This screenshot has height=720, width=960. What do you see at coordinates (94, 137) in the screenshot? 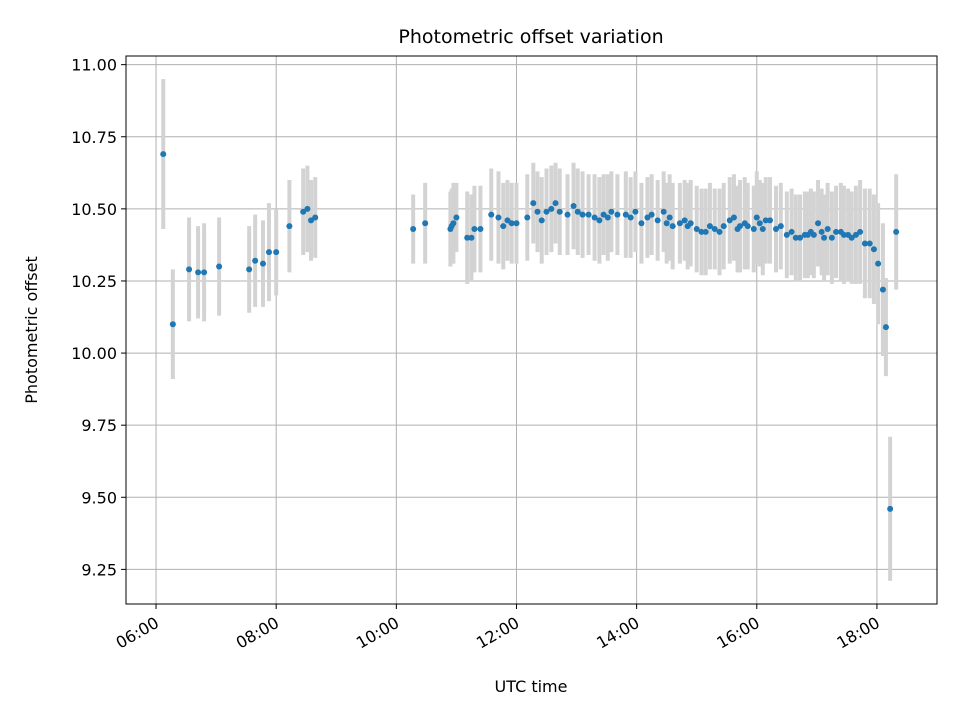
I see `y-tick-label: 10.75` at bounding box center [94, 137].